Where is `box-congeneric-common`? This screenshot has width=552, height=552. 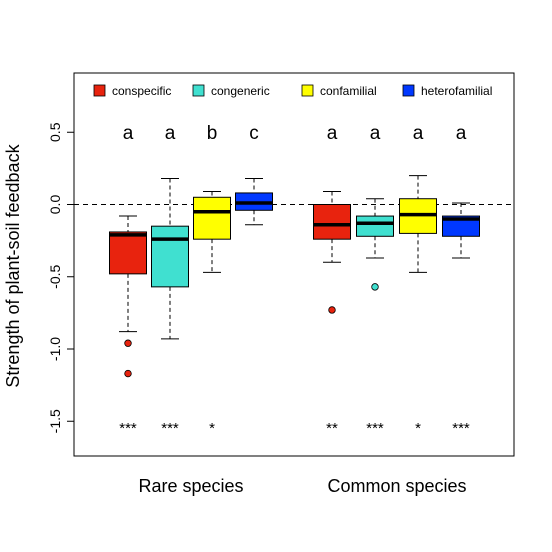 box-congeneric-common is located at coordinates (375, 244).